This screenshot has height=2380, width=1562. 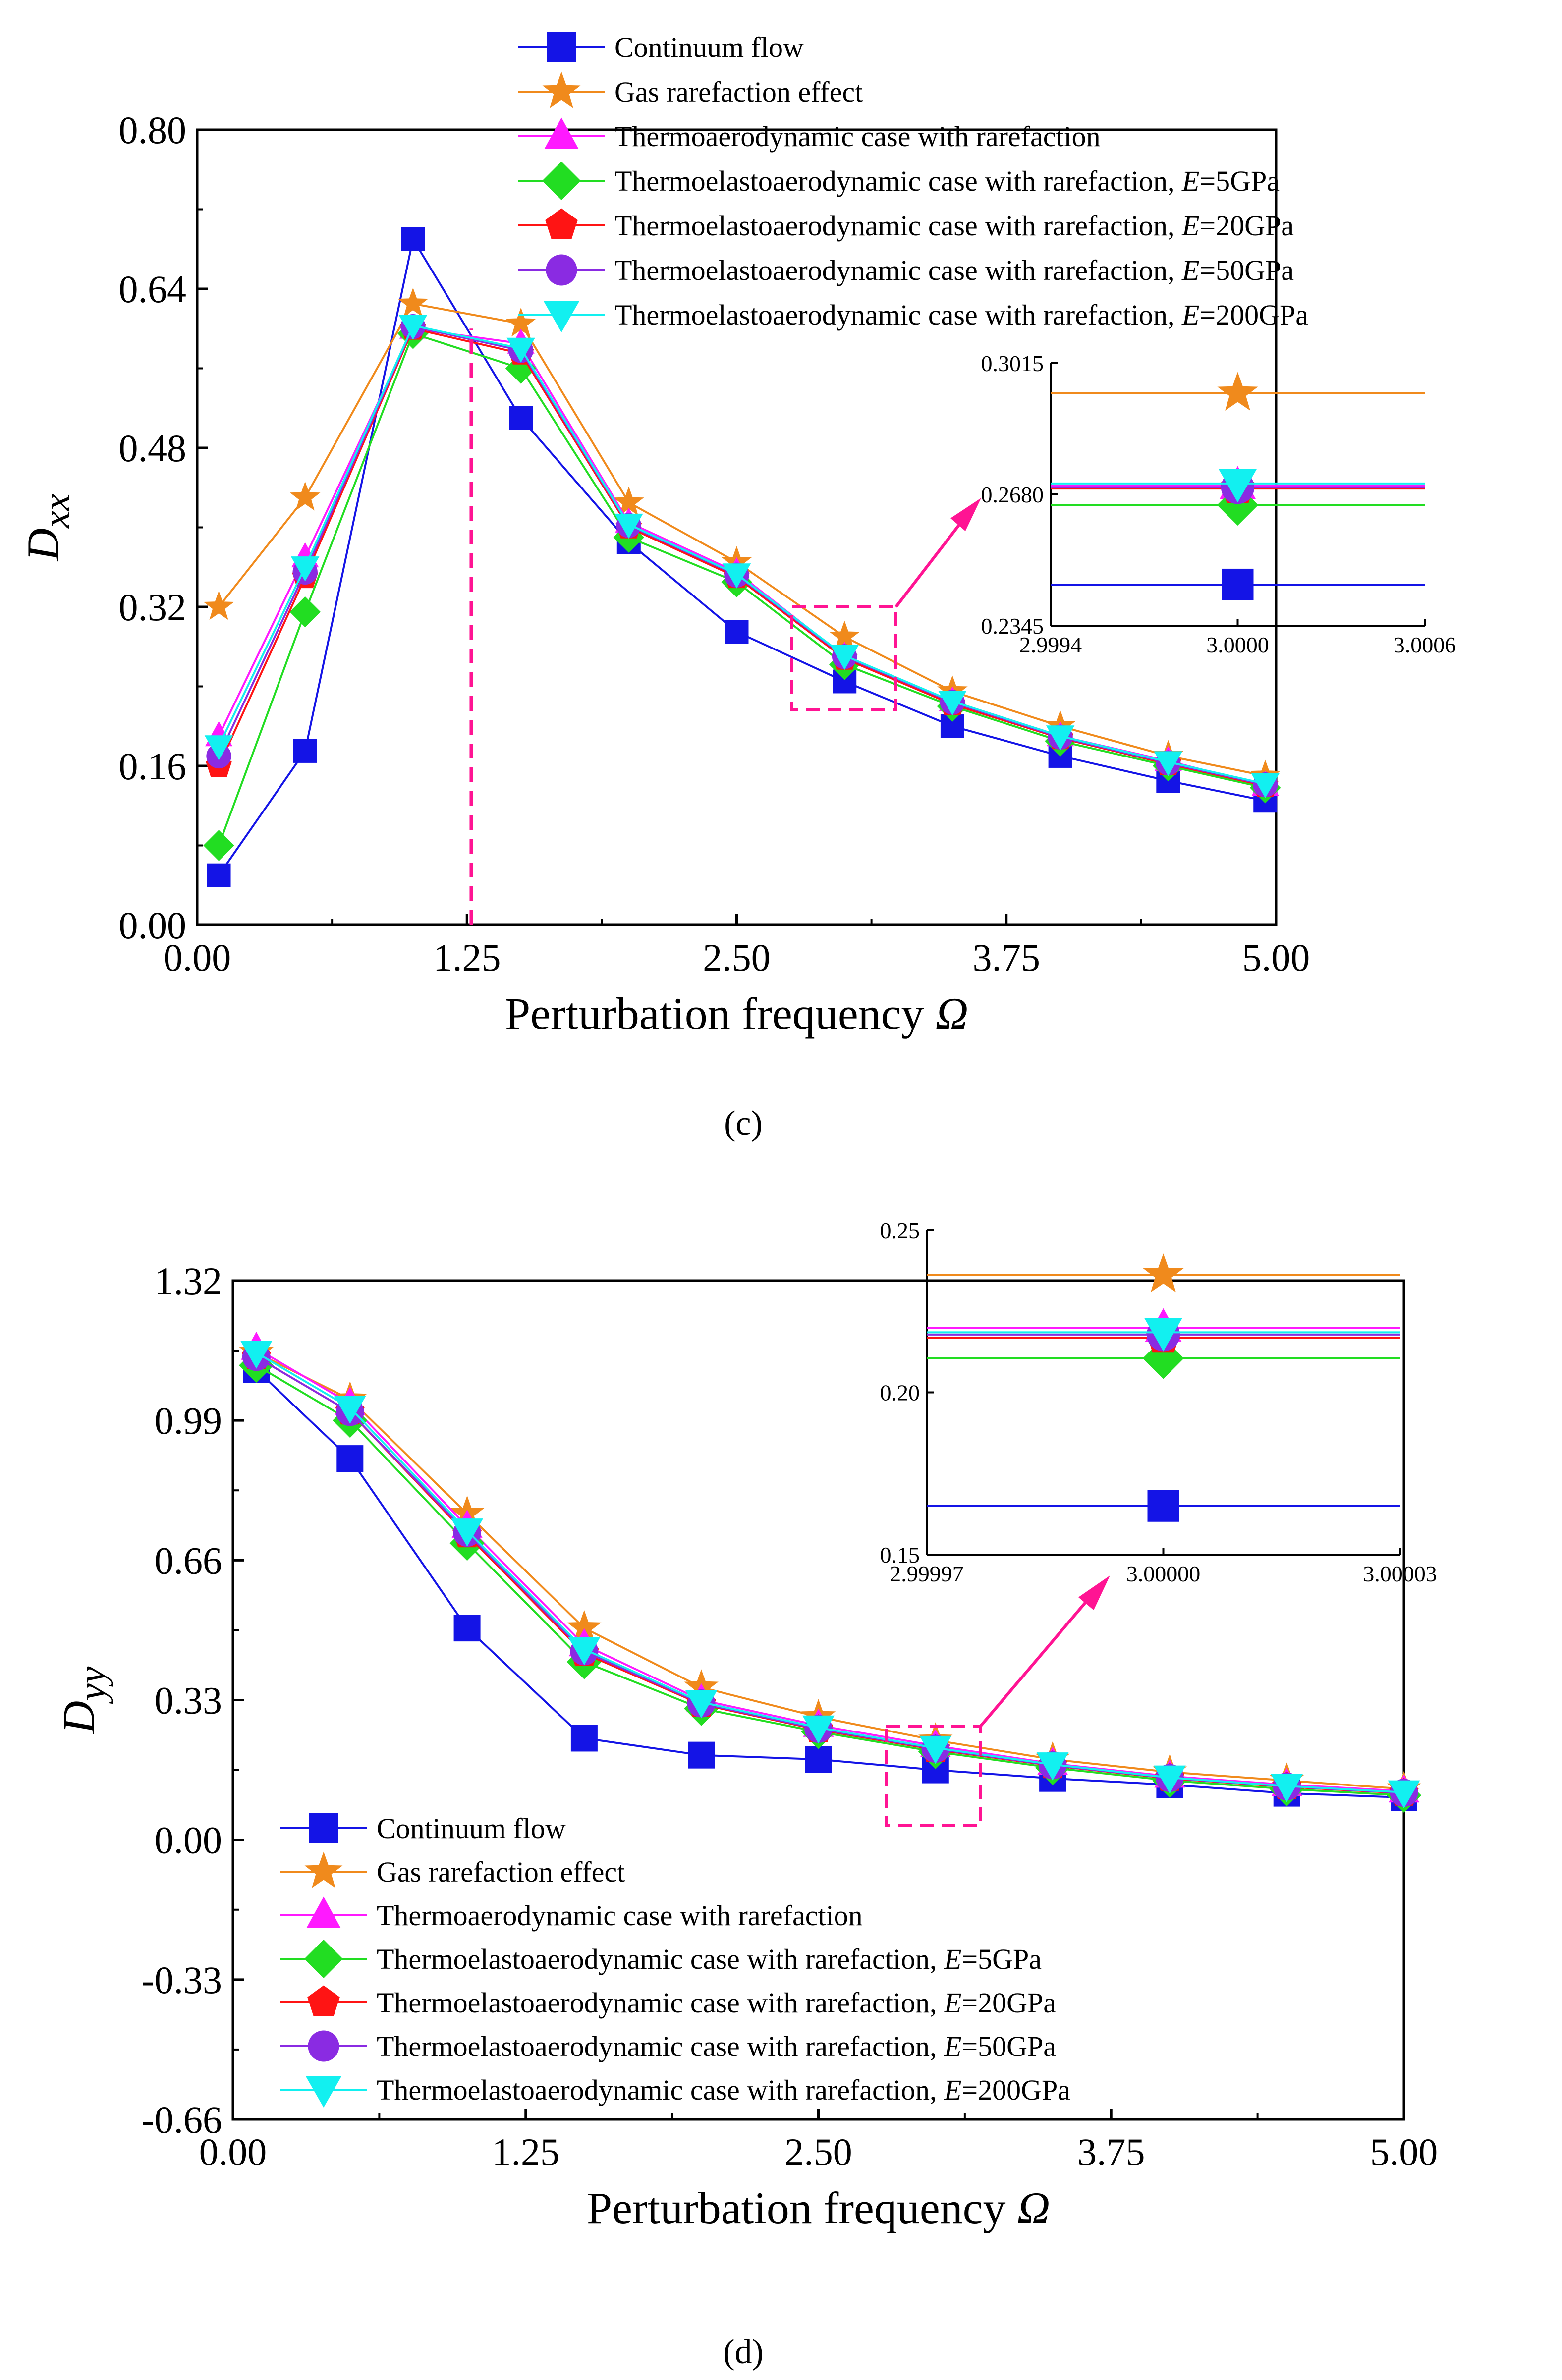 What do you see at coordinates (900, 1230) in the screenshot?
I see `inset-y-tick-label: 0.25` at bounding box center [900, 1230].